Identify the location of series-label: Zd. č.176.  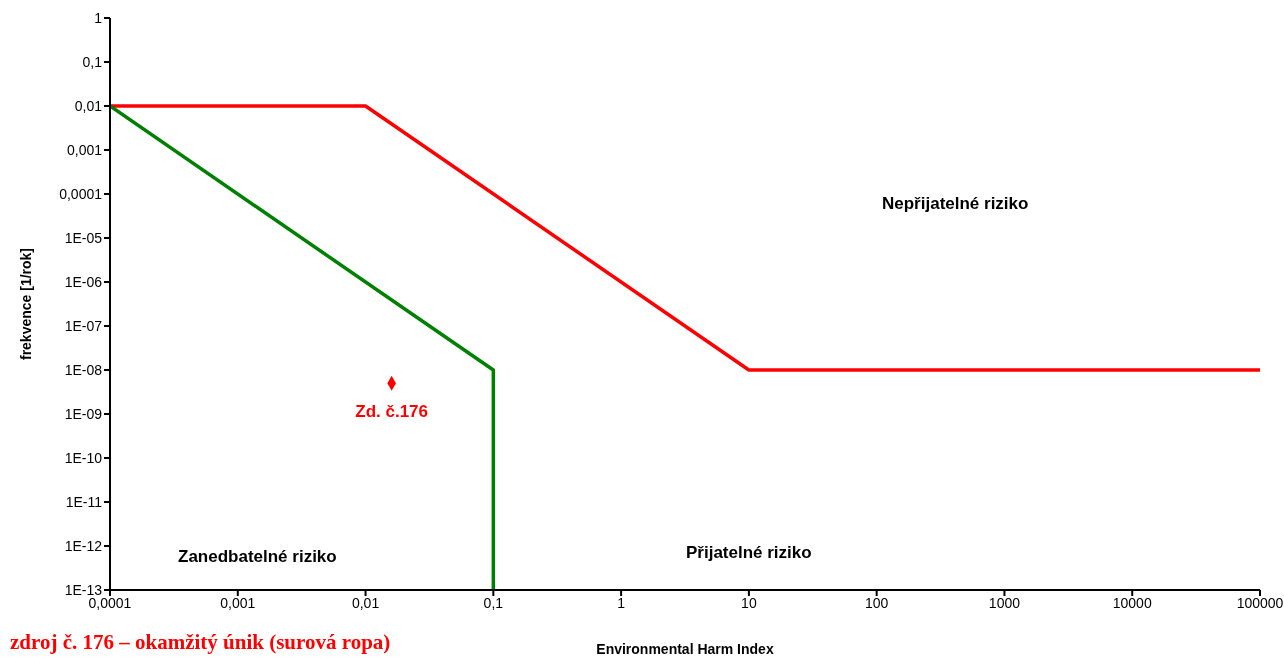
(392, 412).